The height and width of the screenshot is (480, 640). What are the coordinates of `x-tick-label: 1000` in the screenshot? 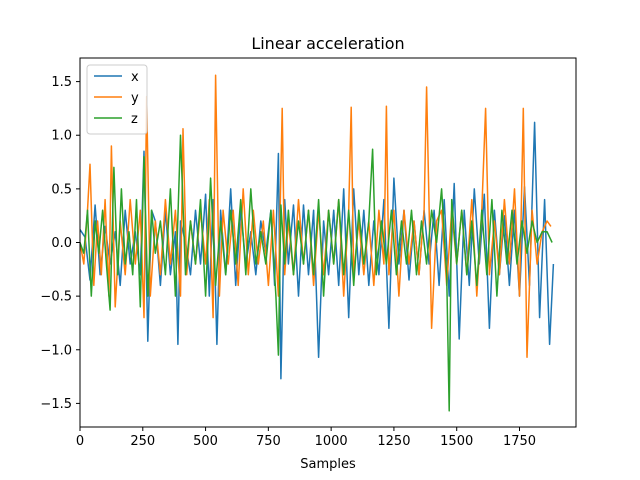 It's located at (331, 441).